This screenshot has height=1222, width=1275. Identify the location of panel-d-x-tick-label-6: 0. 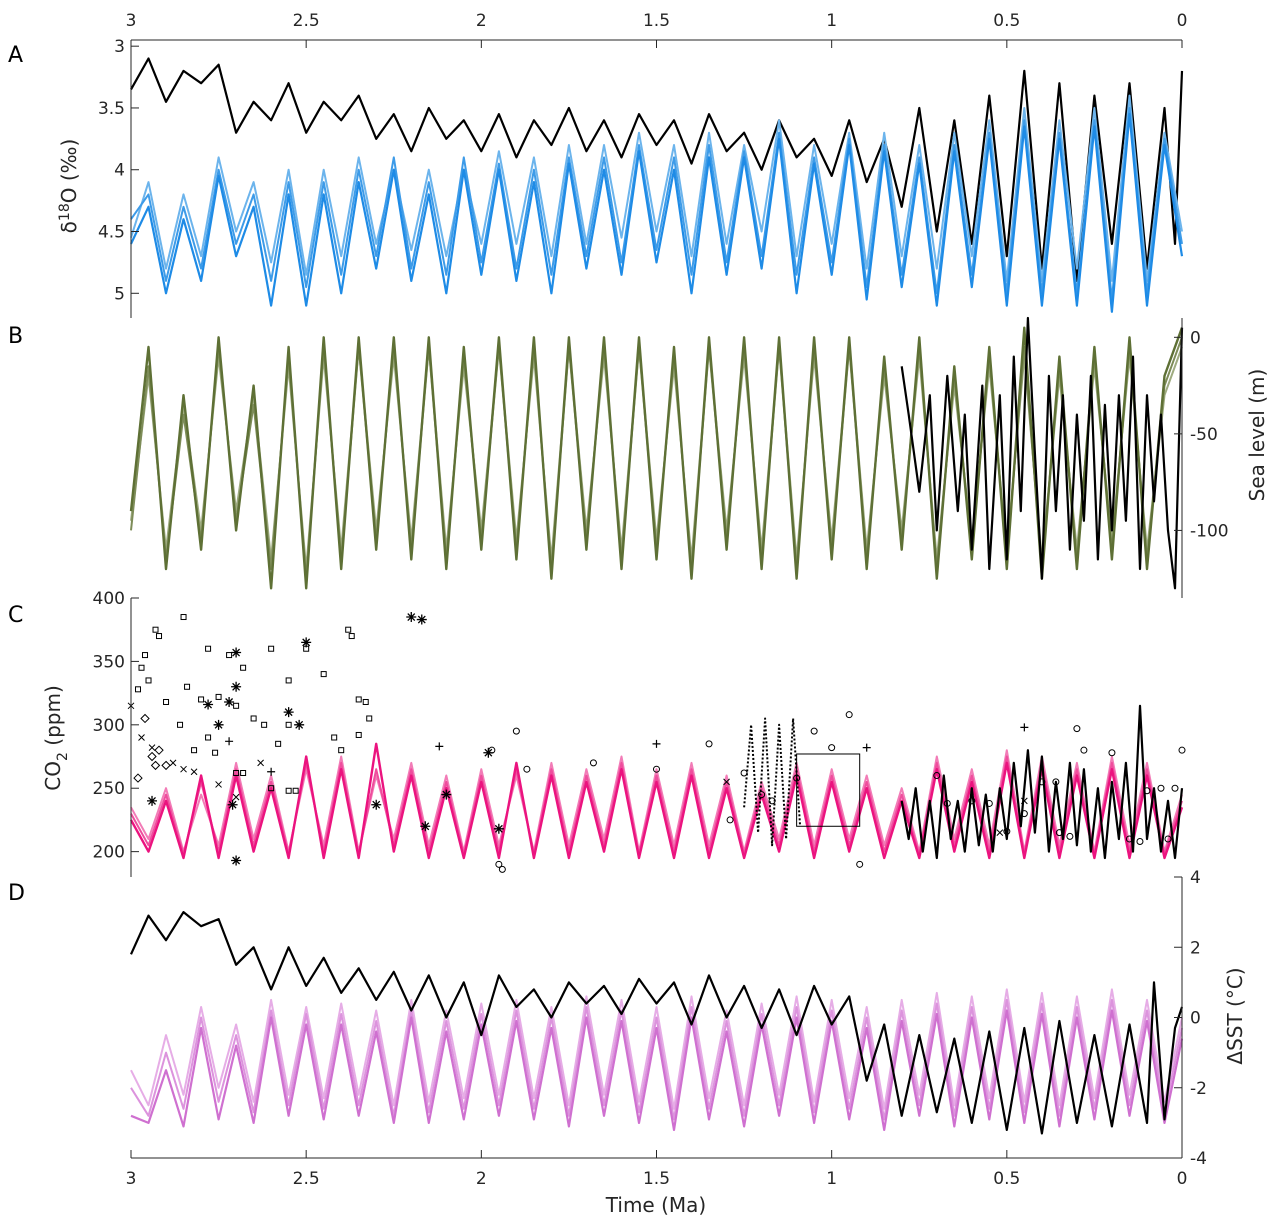
(1182, 1179).